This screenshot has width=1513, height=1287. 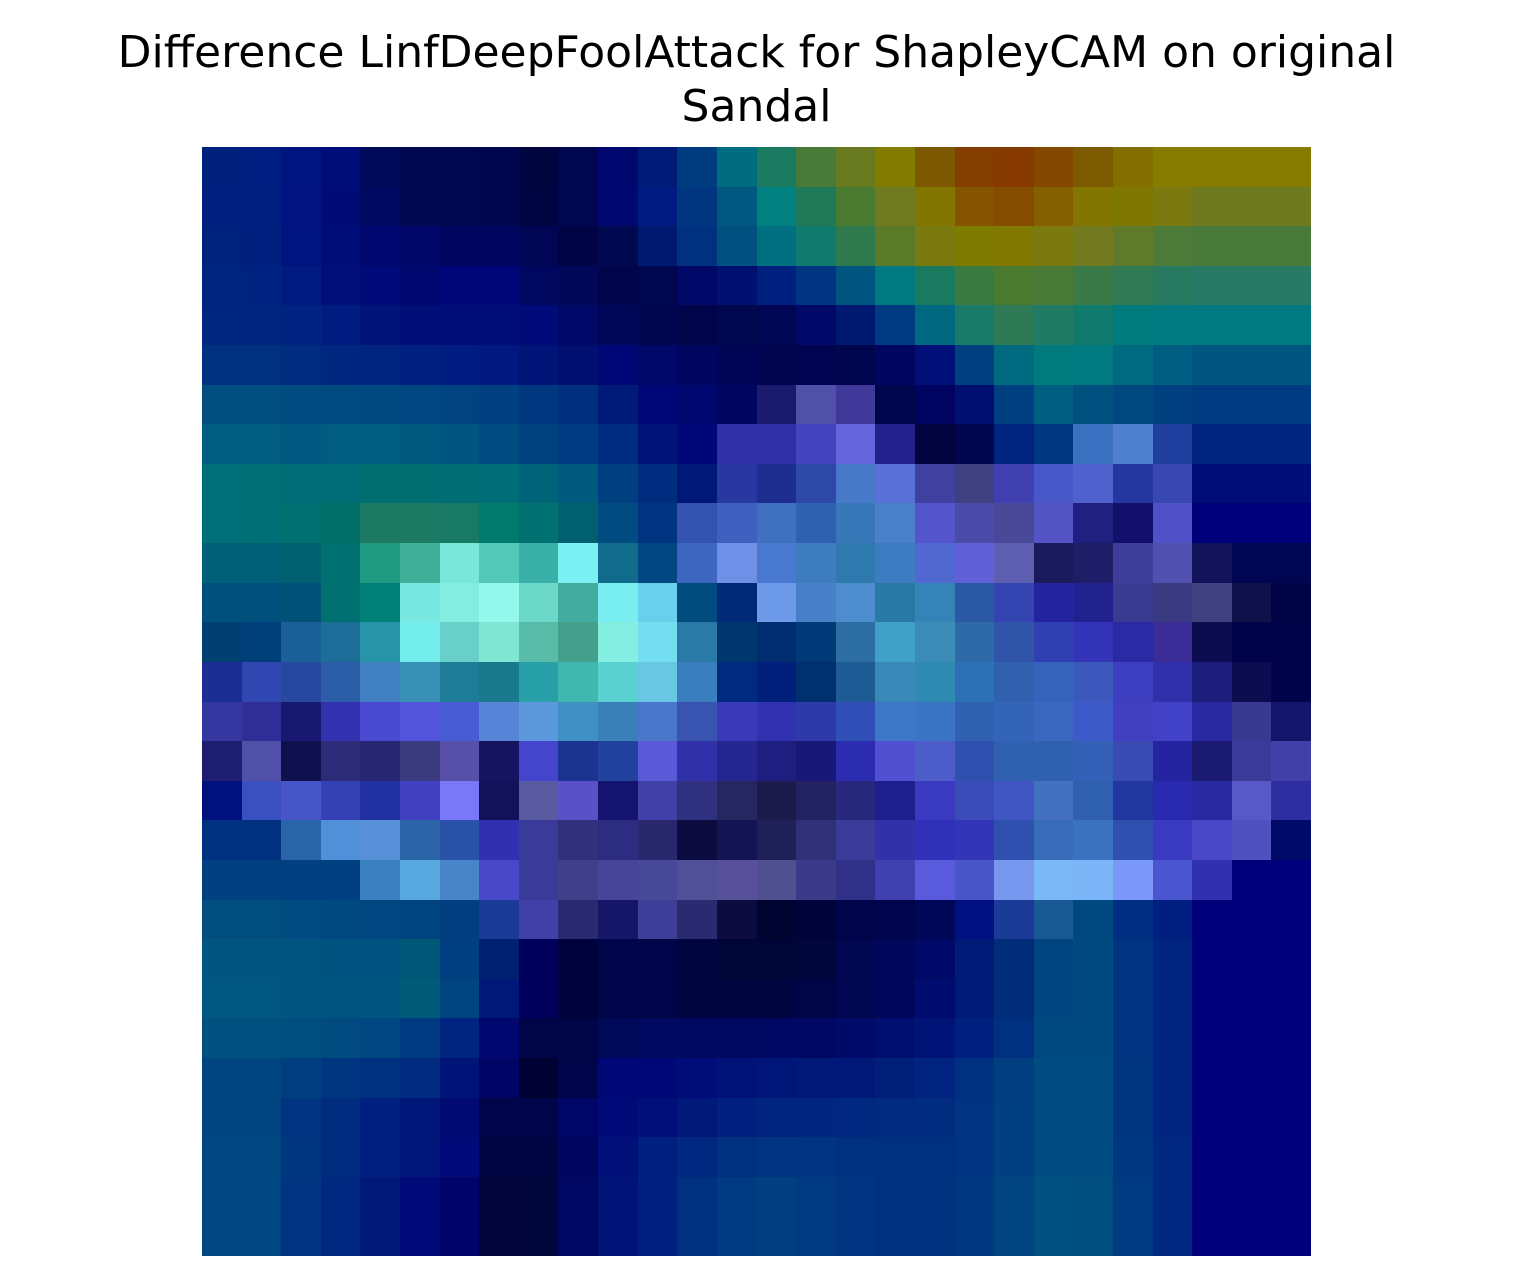 I want to click on heatmap-cell-r10-c20, so click(x=1014, y=563).